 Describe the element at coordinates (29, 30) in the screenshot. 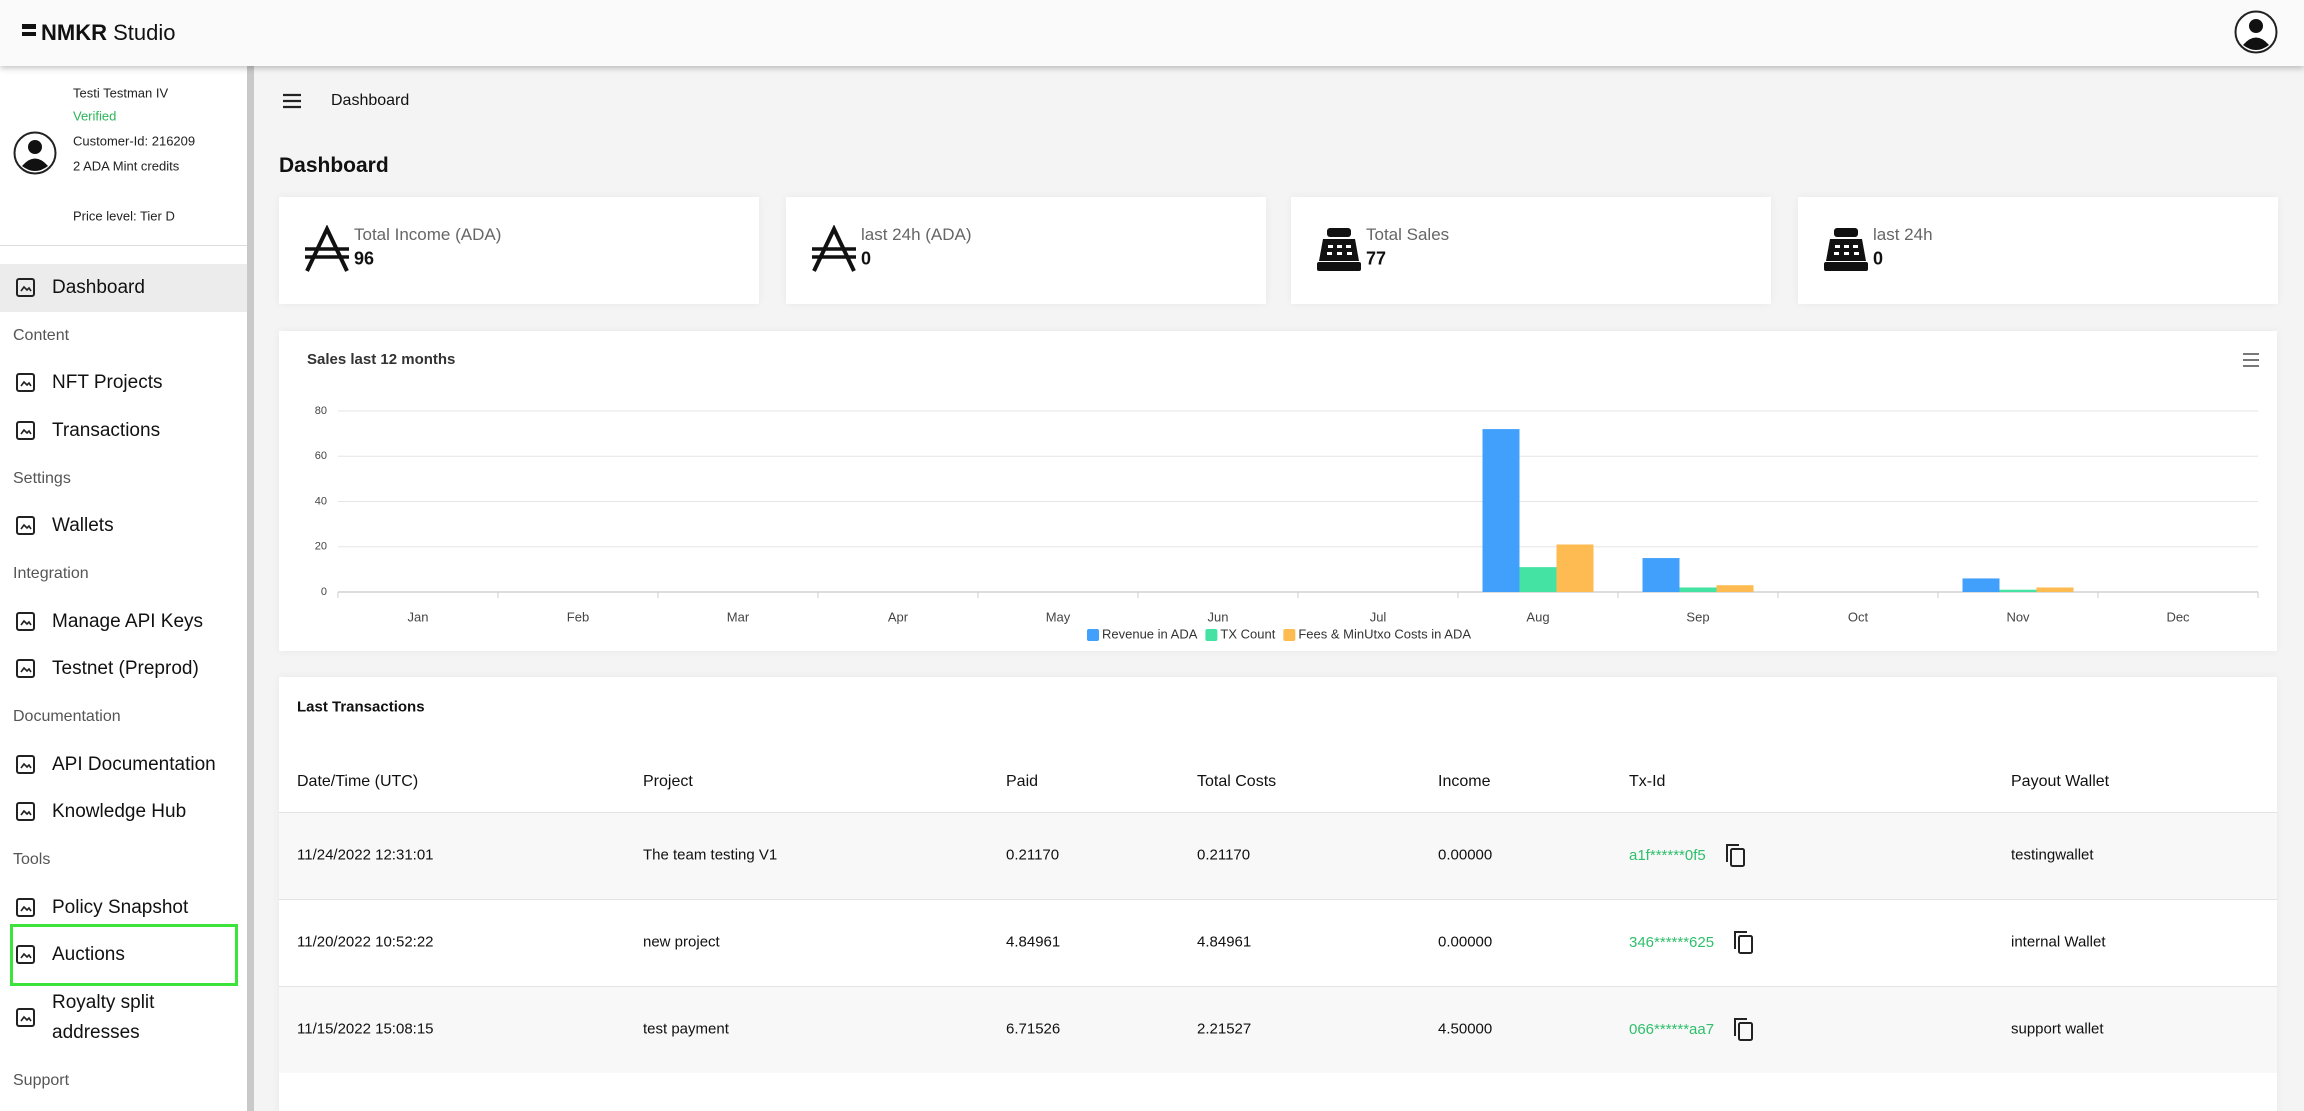

I see `logo-icon` at that location.